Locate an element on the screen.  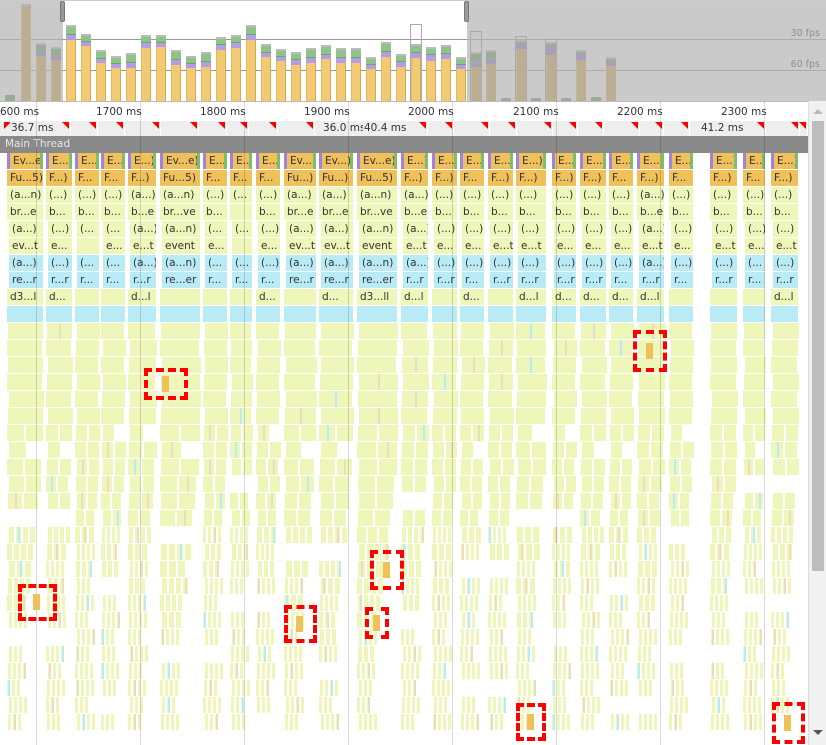
anonymous-fn-entry: (a...n) is located at coordinates (25, 195).